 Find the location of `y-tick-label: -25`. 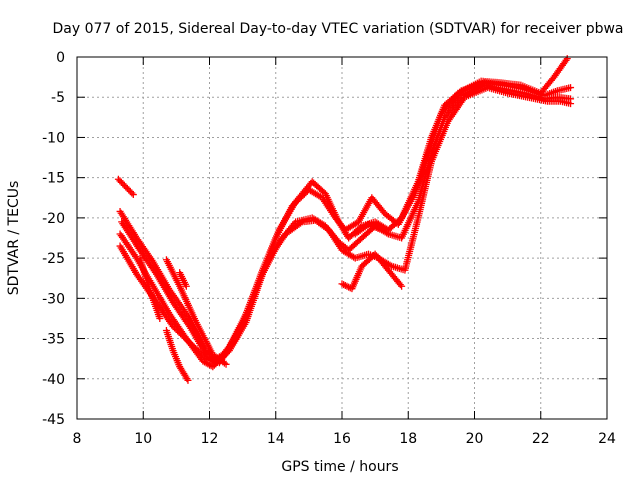

y-tick-label: -25 is located at coordinates (53, 259).